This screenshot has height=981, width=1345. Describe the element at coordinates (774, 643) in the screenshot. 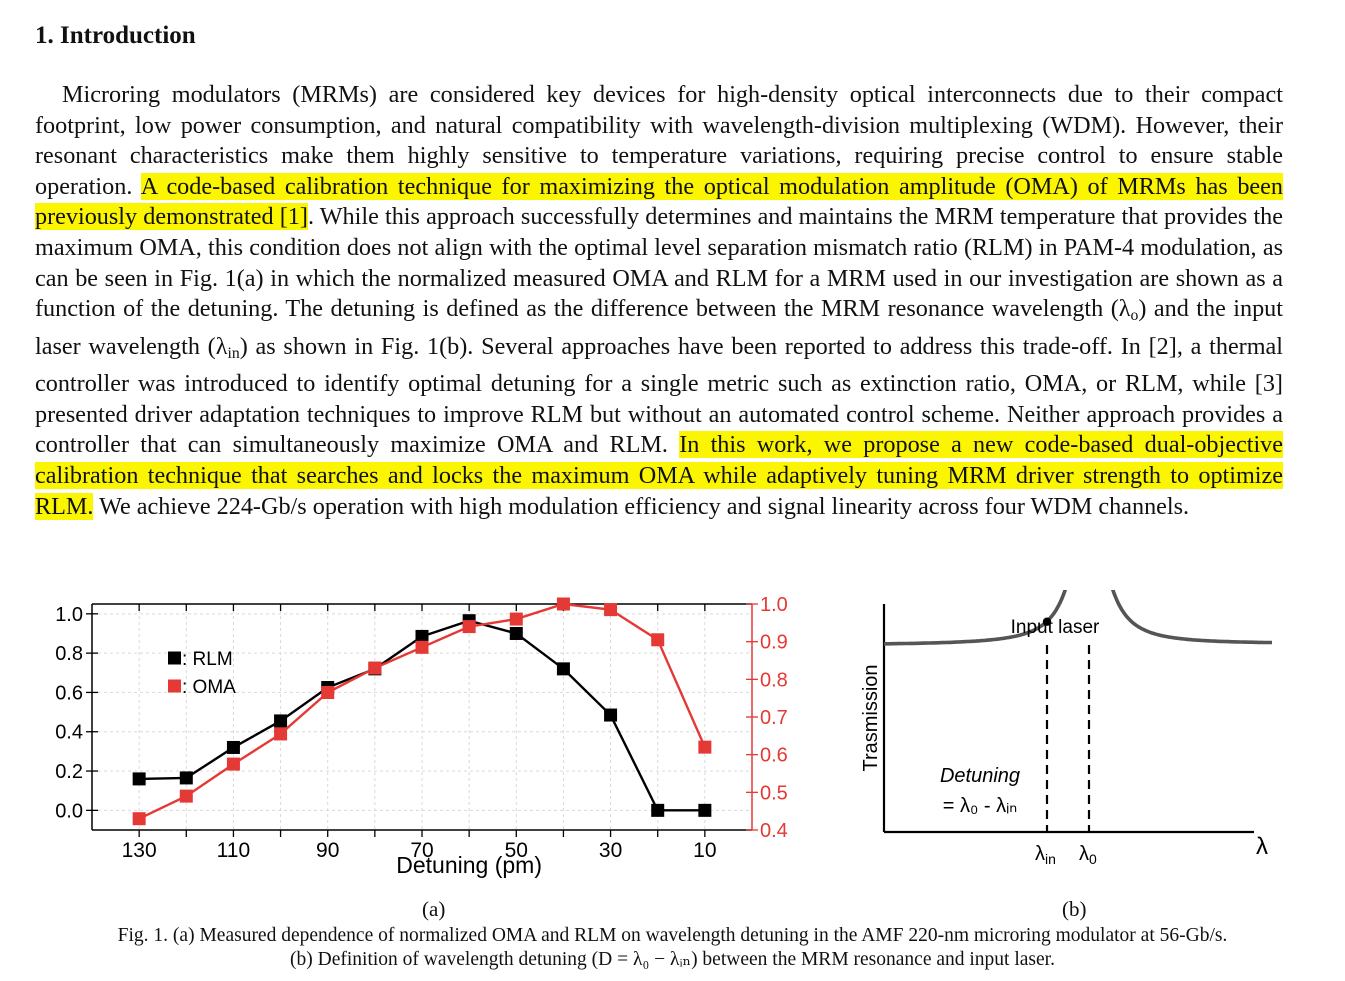

I see `y-right-tick-label: 0.9` at that location.